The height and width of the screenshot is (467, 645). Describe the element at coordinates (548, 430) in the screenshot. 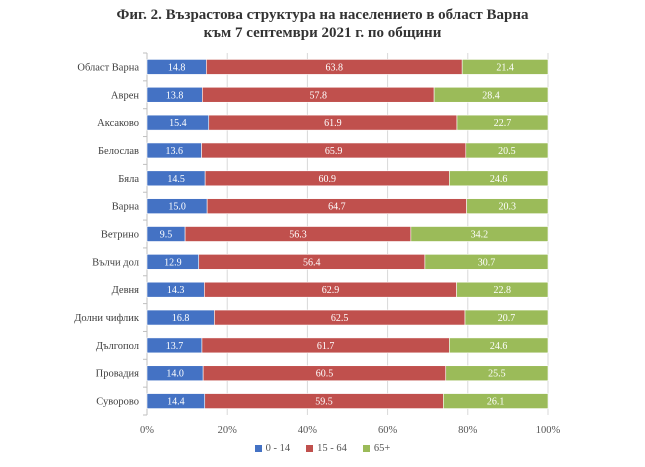

I see `x-tick-label: 100%` at that location.